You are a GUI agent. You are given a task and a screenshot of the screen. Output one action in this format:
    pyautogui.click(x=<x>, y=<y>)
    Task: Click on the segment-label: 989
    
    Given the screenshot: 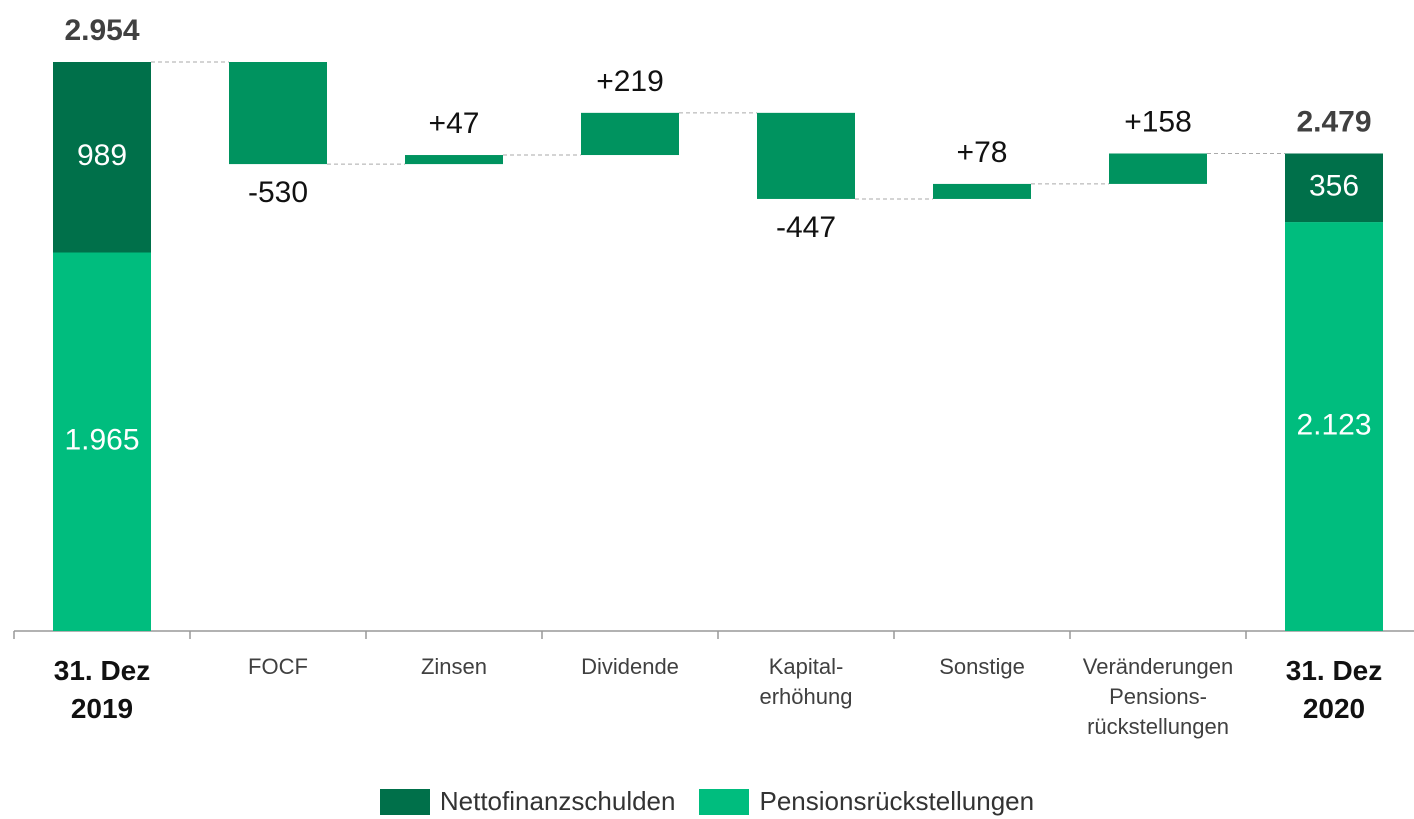 What is the action you would take?
    pyautogui.click(x=102, y=155)
    